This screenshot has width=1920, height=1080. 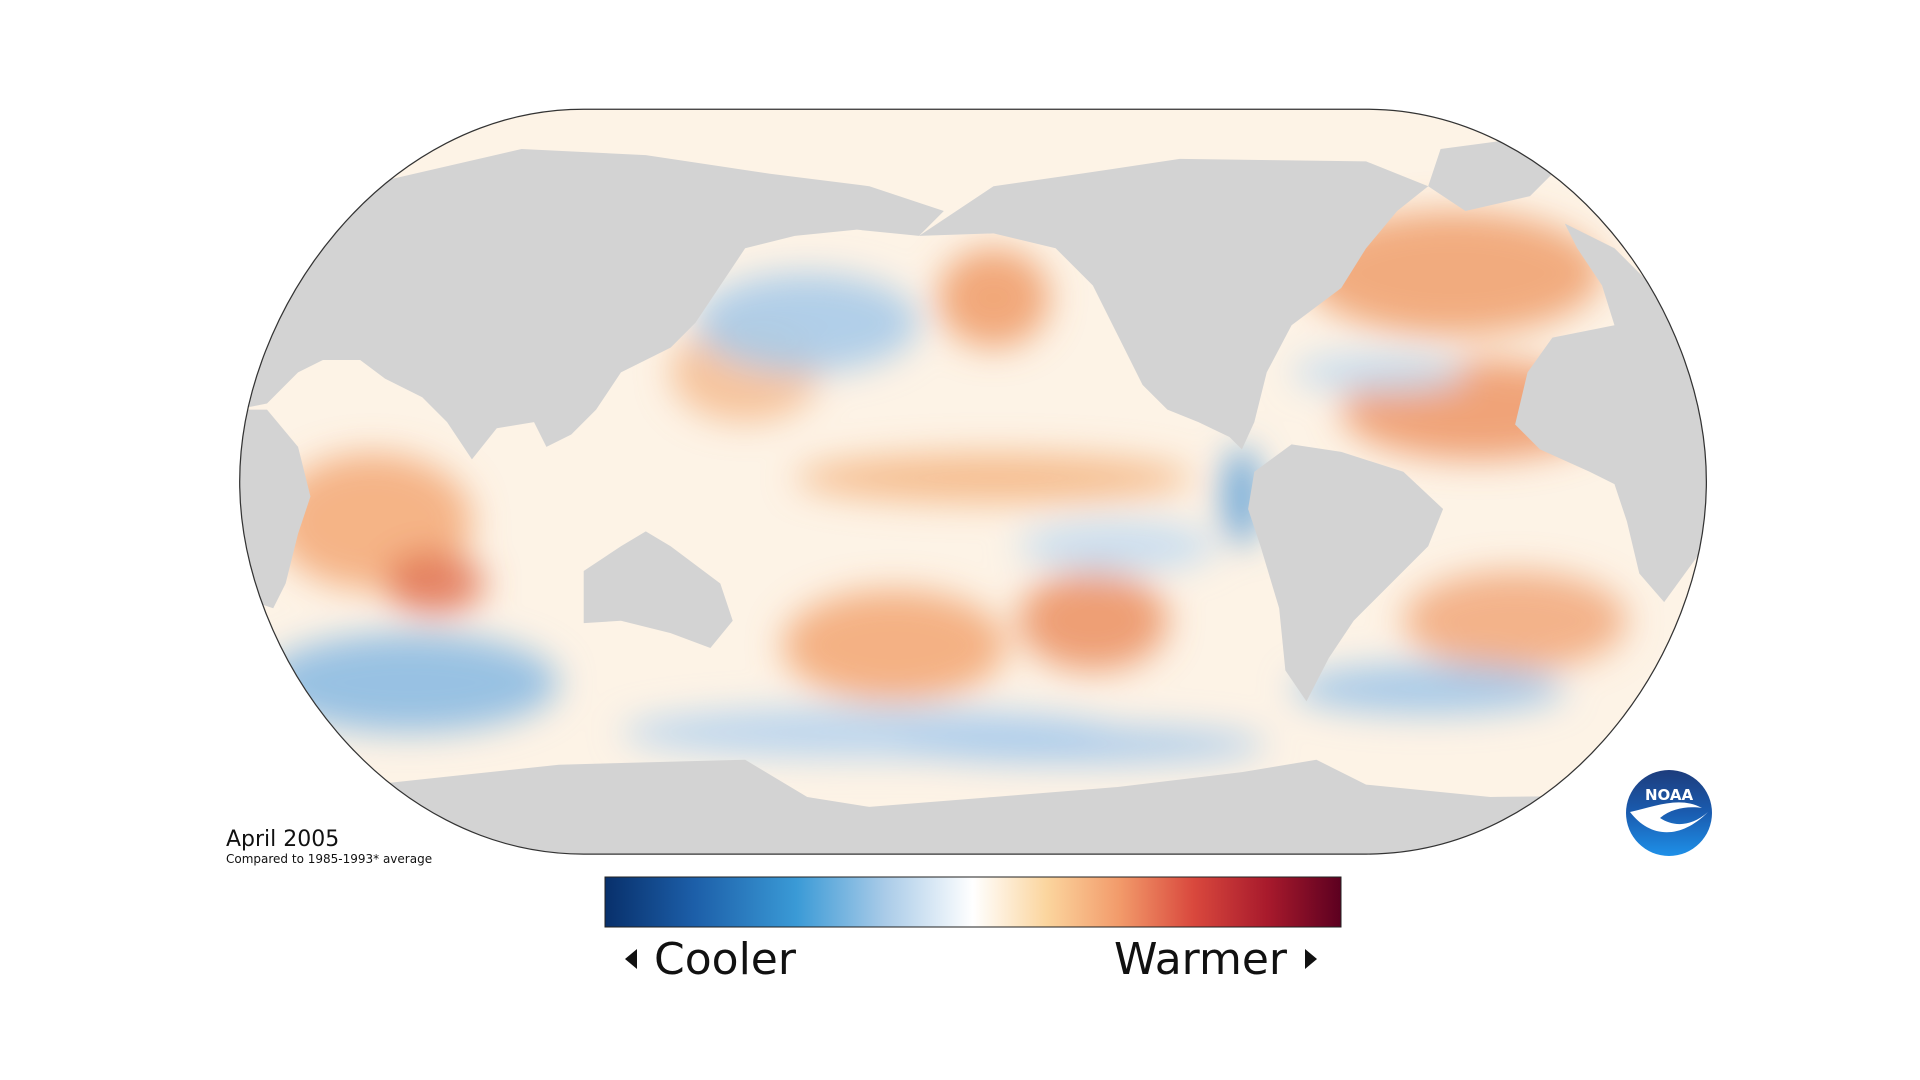 What do you see at coordinates (1346, 573) in the screenshot?
I see `south-america` at bounding box center [1346, 573].